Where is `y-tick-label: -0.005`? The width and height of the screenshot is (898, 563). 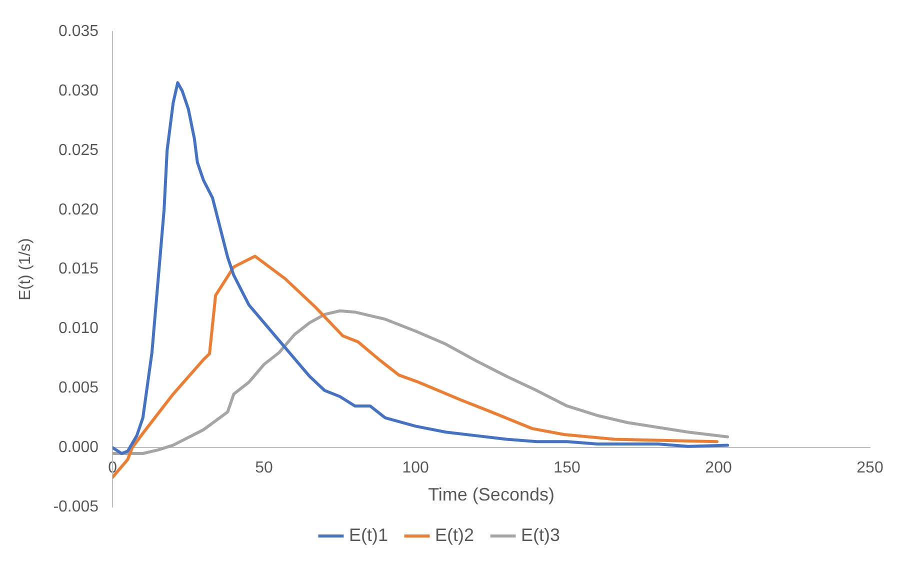 y-tick-label: -0.005 is located at coordinates (76, 507).